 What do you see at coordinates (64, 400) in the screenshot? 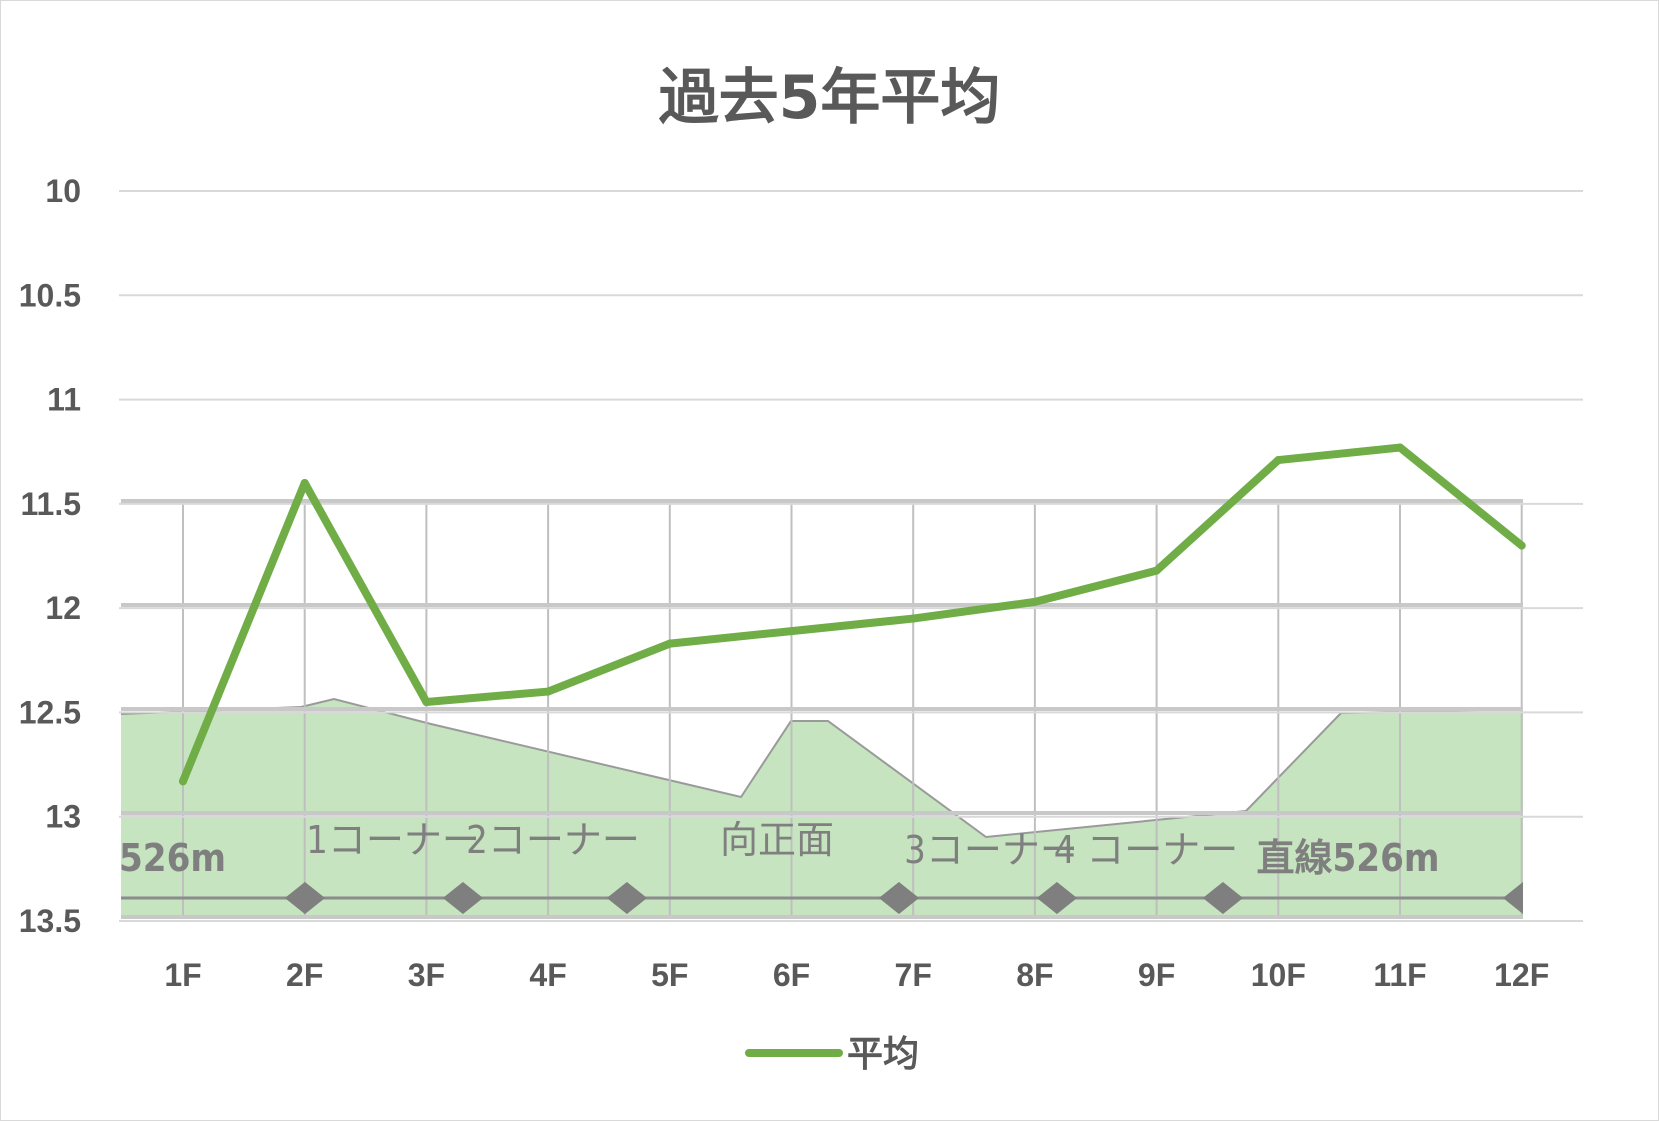
I see `y-tick-label: 11` at bounding box center [64, 400].